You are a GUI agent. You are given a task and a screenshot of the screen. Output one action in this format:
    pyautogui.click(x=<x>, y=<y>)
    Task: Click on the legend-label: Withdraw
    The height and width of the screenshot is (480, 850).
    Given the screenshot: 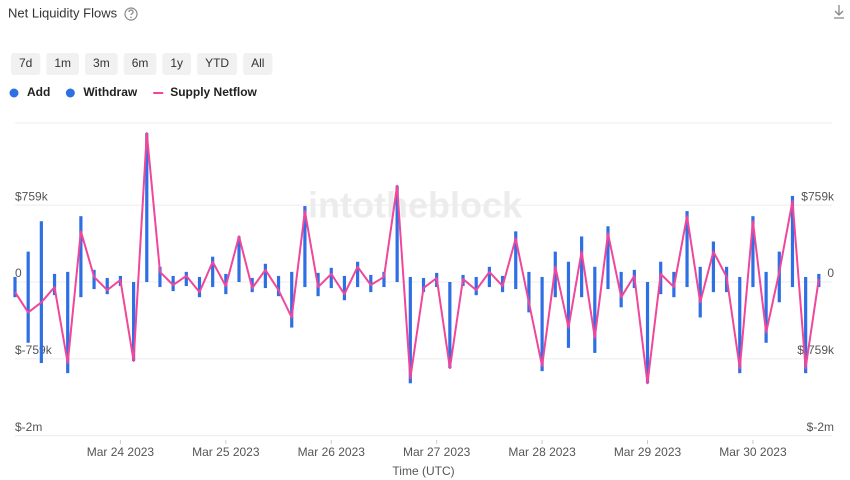 What is the action you would take?
    pyautogui.click(x=110, y=92)
    